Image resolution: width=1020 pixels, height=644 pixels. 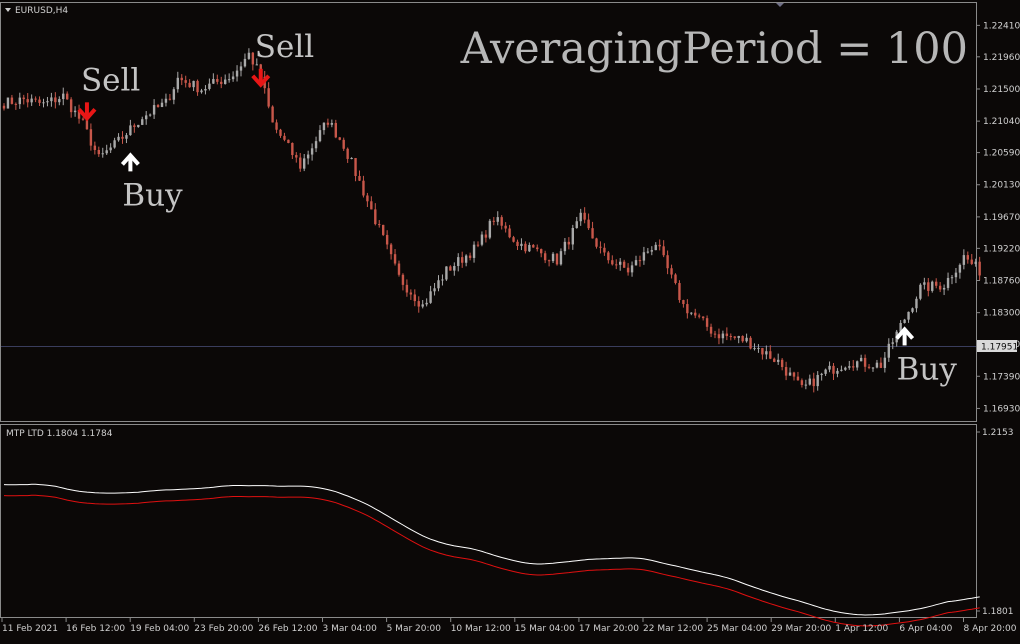 What do you see at coordinates (8, 10) in the screenshot?
I see `symbol-menu-triangle-icon` at bounding box center [8, 10].